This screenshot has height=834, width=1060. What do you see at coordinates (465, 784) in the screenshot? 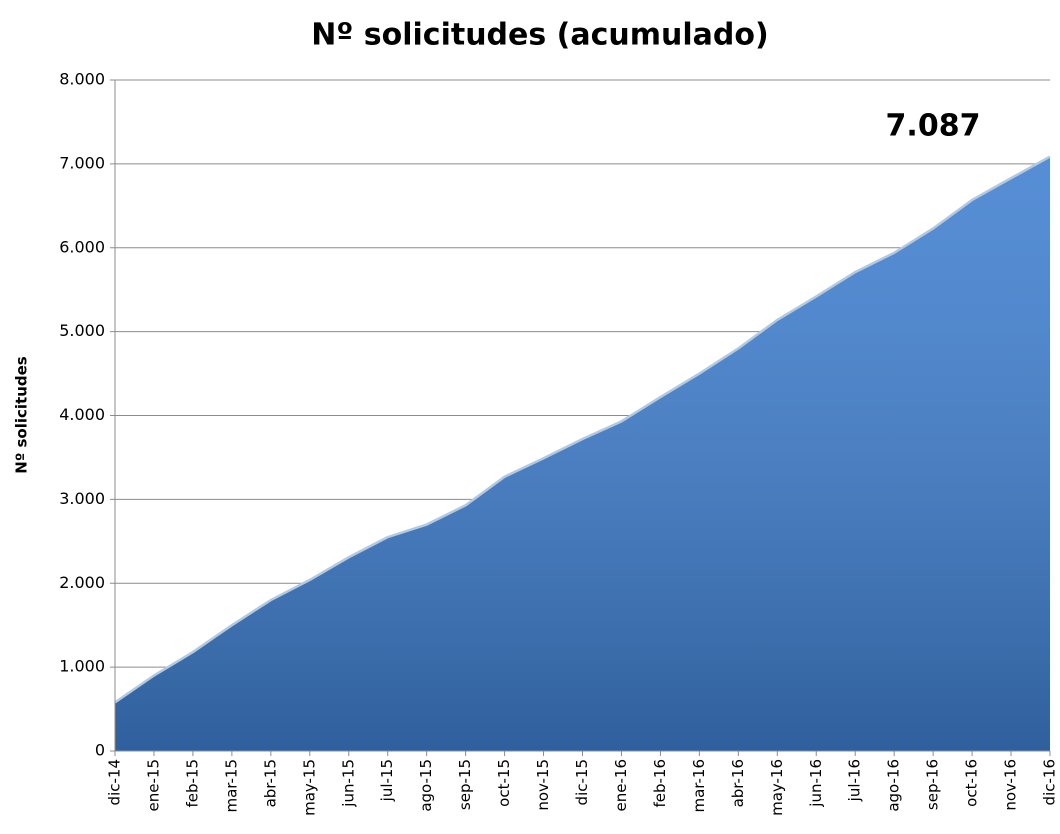
I see `x-tick-label: sep-15` at bounding box center [465, 784].